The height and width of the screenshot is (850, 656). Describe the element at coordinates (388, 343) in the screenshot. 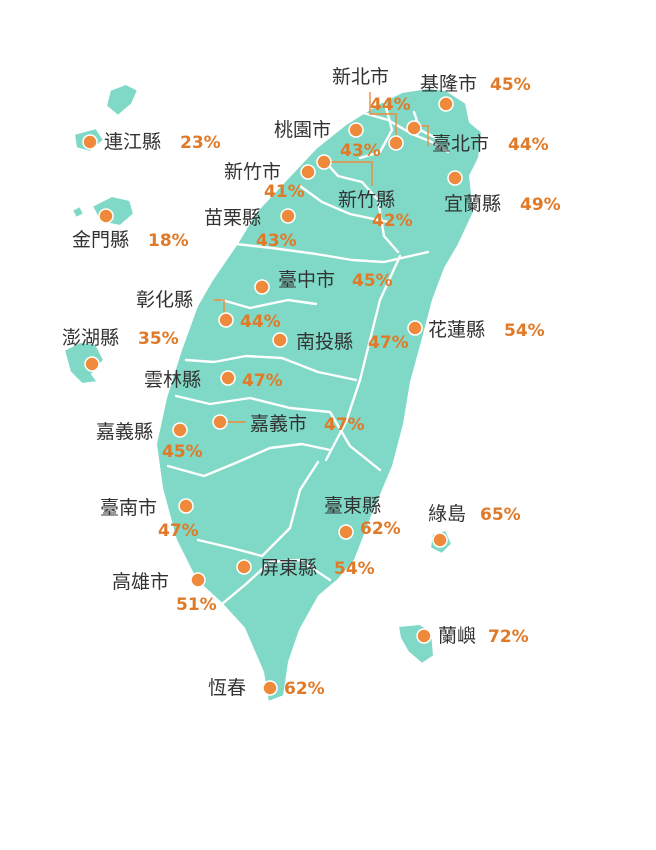

I see `nantou-percent-label: 47%` at that location.